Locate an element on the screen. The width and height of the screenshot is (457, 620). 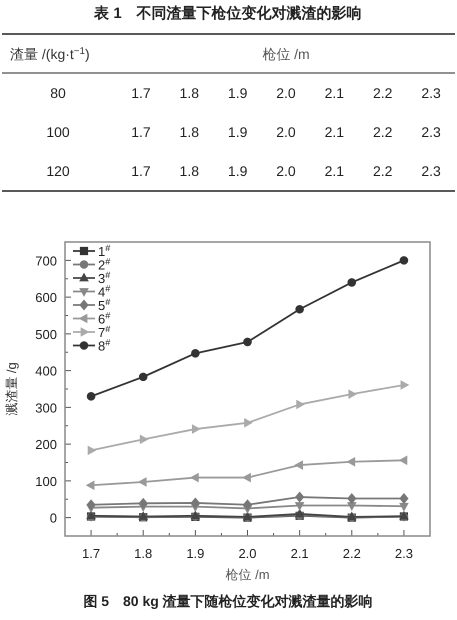
y-tick-label: 400 is located at coordinates (46, 371).